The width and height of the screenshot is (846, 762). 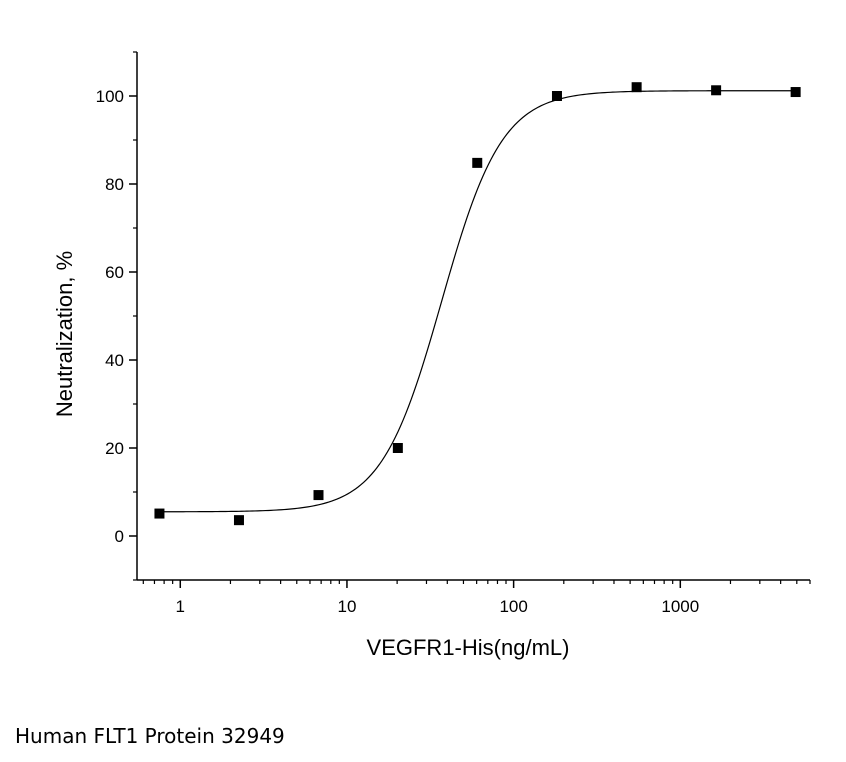 I want to click on figure-caption: Human FLT1 Protein 32949, so click(x=150, y=736).